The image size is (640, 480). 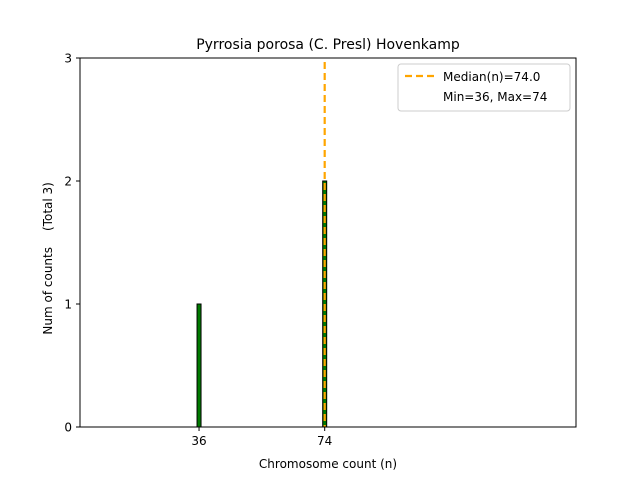 I want to click on y-tick-label-3: 3, so click(x=68, y=59).